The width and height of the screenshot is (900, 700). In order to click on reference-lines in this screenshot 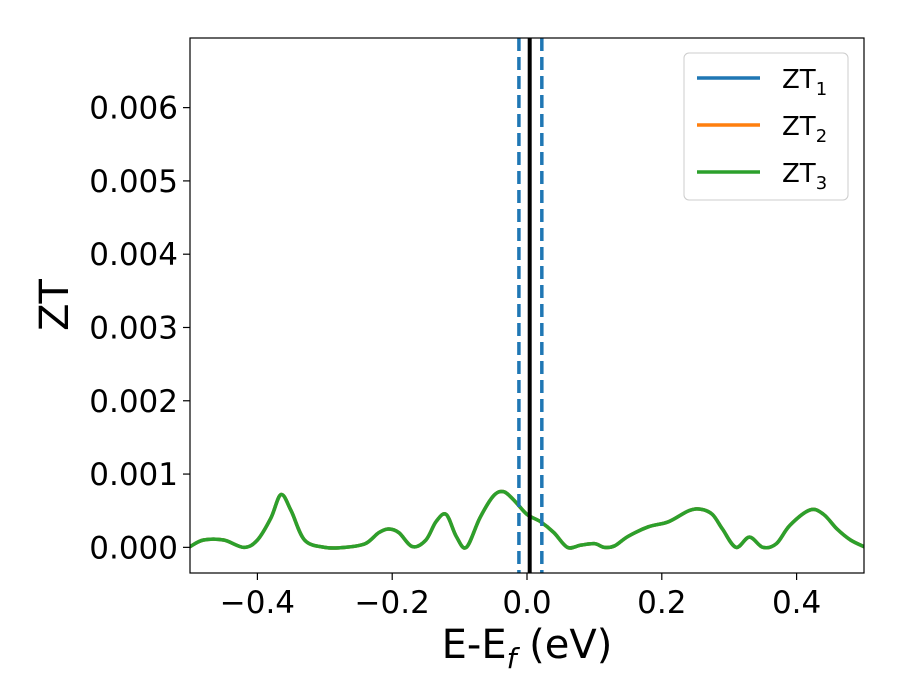, I will do `click(530, 305)`.